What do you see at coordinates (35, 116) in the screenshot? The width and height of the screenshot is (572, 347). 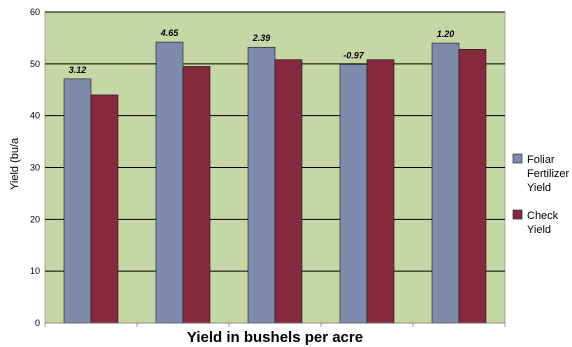 I see `y-tick-label: 40` at bounding box center [35, 116].